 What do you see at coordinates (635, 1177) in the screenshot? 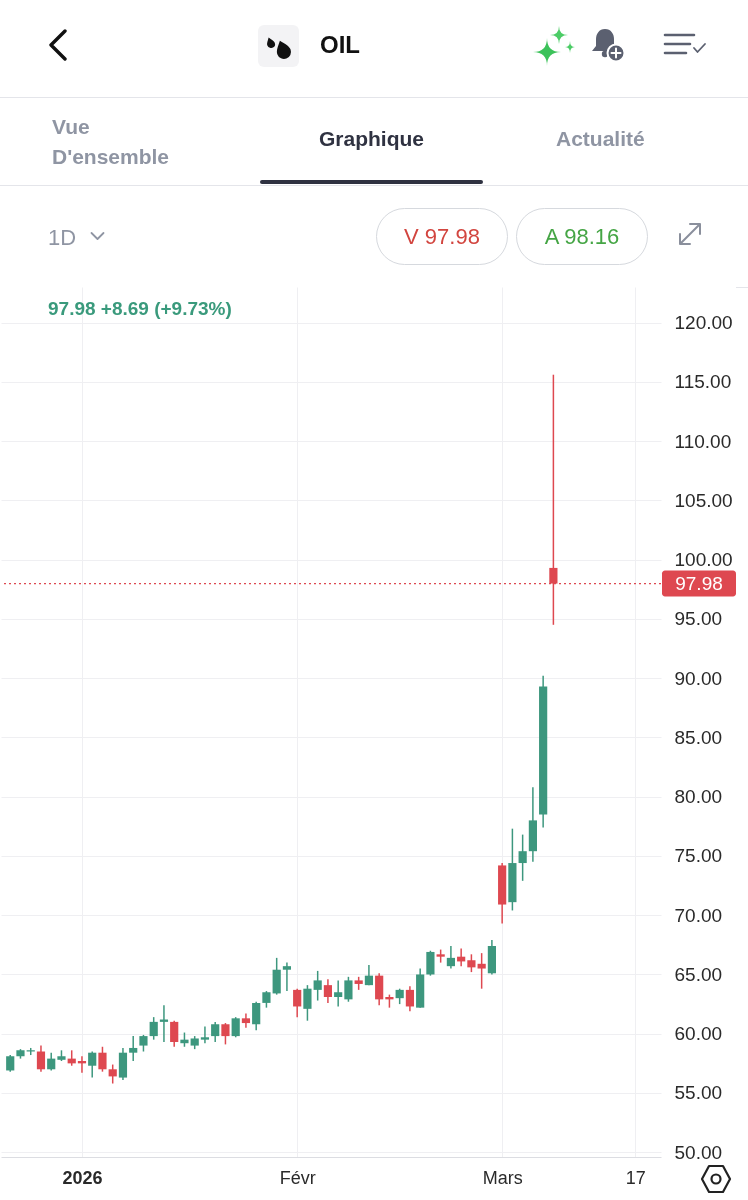
I see `x-tick-label: 17` at bounding box center [635, 1177].